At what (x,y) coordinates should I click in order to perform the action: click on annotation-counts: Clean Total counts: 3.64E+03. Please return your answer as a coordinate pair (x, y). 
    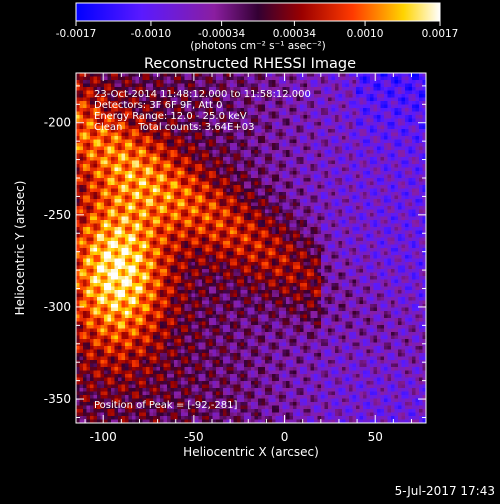
    Looking at the image, I should click on (174, 127).